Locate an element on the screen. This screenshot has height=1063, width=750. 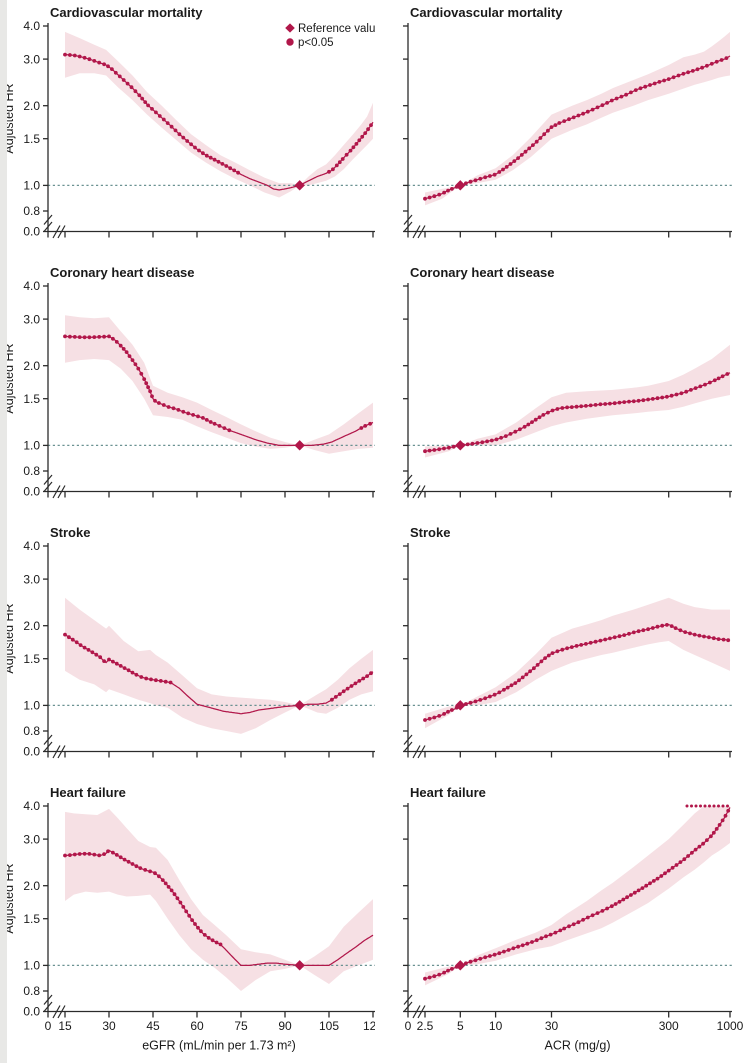
x-tick-label: 15 is located at coordinates (65, 1026).